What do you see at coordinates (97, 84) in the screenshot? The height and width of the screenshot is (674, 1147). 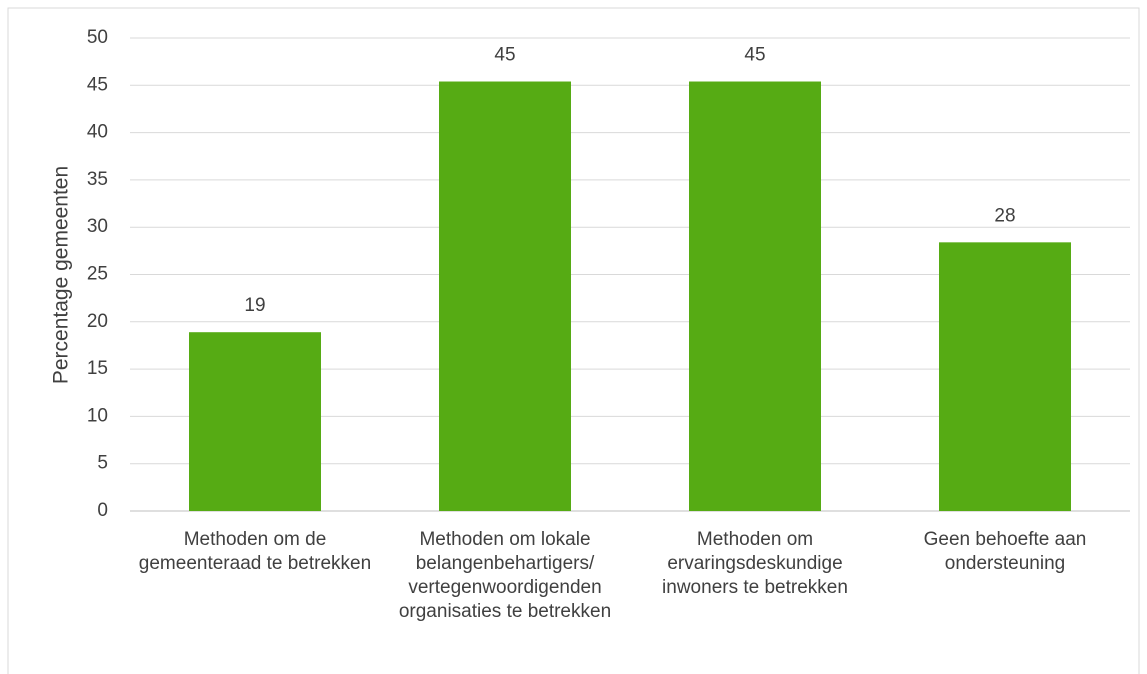 I see `y-tick-label: 45` at bounding box center [97, 84].